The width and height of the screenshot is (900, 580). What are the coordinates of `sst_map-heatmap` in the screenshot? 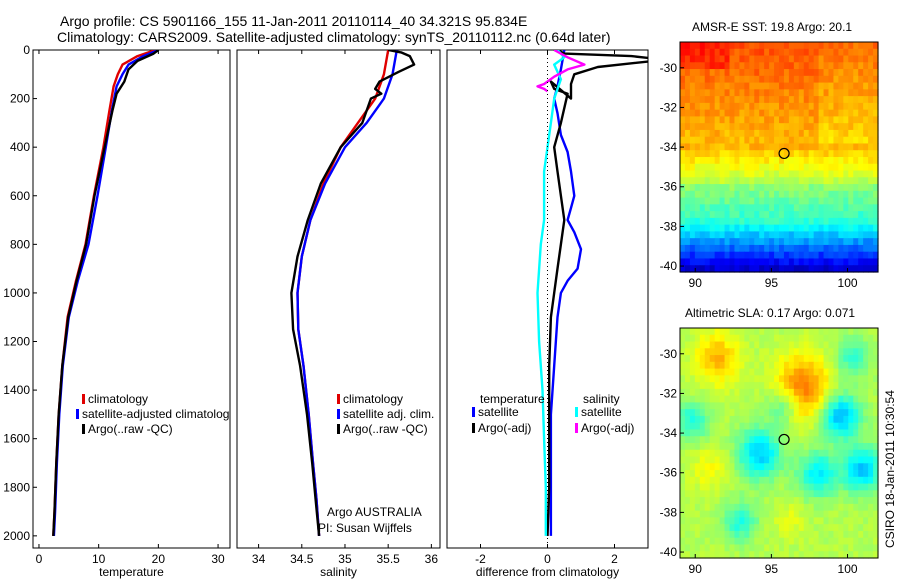 It's located at (779, 157).